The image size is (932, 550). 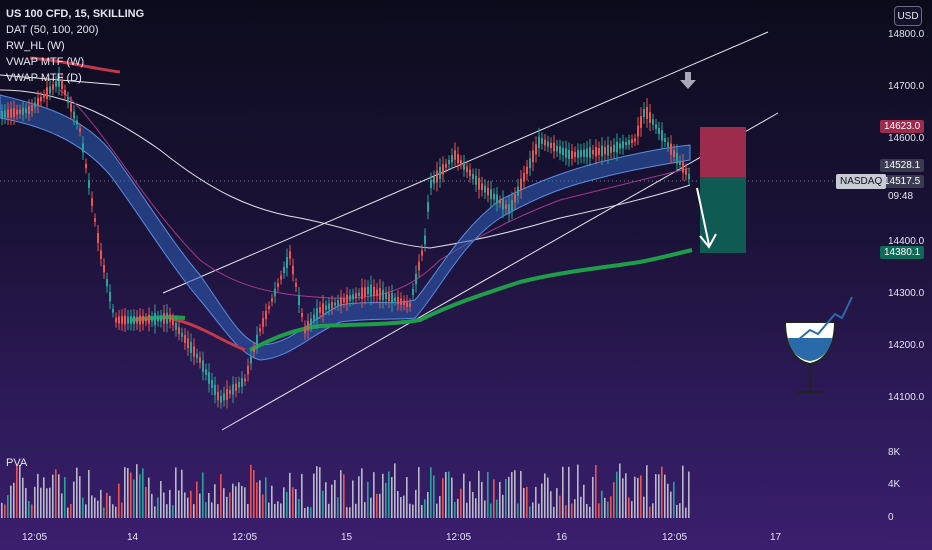 What do you see at coordinates (45, 62) in the screenshot?
I see `indicator-vwap-weekly: VWAP MTF (W)` at bounding box center [45, 62].